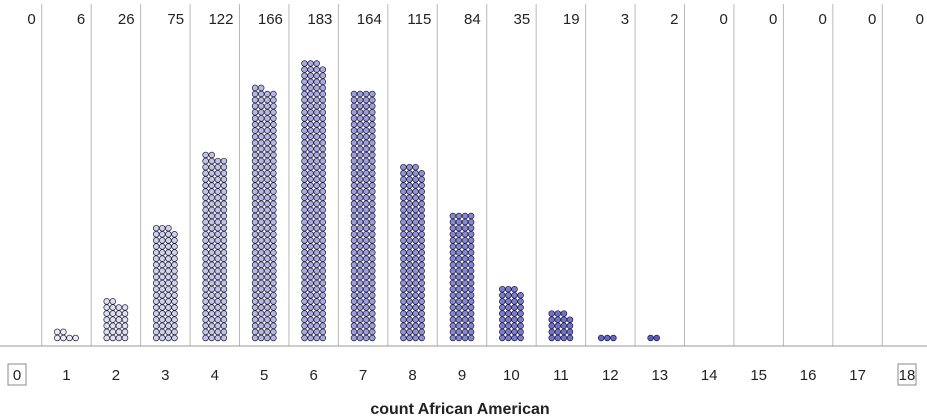 This screenshot has width=927, height=420. Describe the element at coordinates (220, 19) in the screenshot. I see `bin-count-label: 122` at that location.